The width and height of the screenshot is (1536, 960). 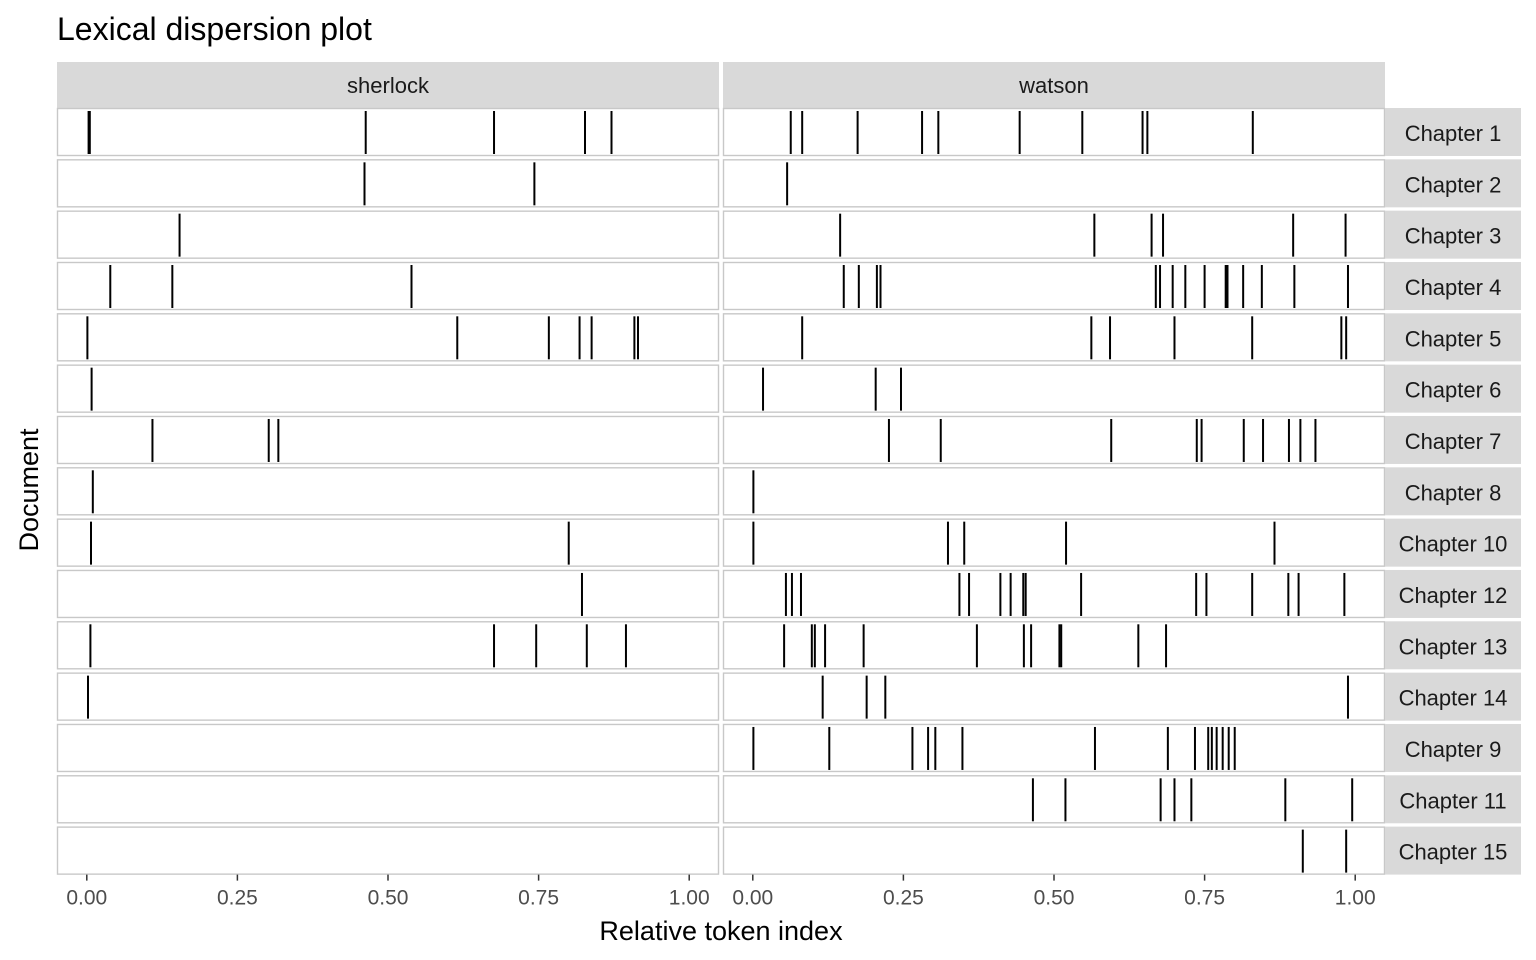 What do you see at coordinates (721, 931) in the screenshot?
I see `x-axis-title: Relative token index` at bounding box center [721, 931].